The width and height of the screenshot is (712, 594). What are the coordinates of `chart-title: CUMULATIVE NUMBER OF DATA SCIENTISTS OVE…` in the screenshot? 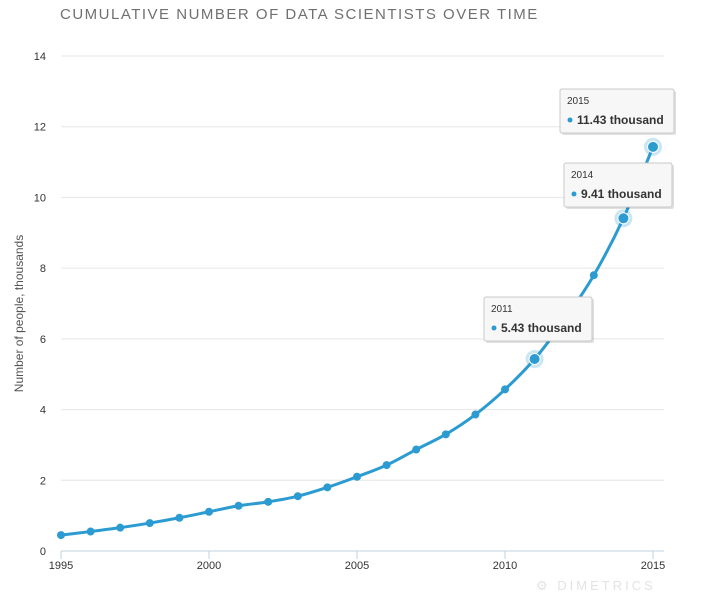 It's located at (299, 14).